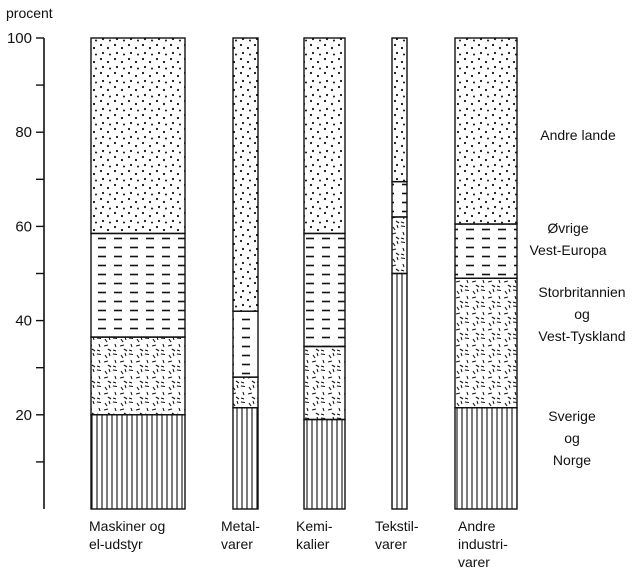 The height and width of the screenshot is (580, 640). Describe the element at coordinates (23, 132) in the screenshot. I see `y-tick-label: 80` at that location.